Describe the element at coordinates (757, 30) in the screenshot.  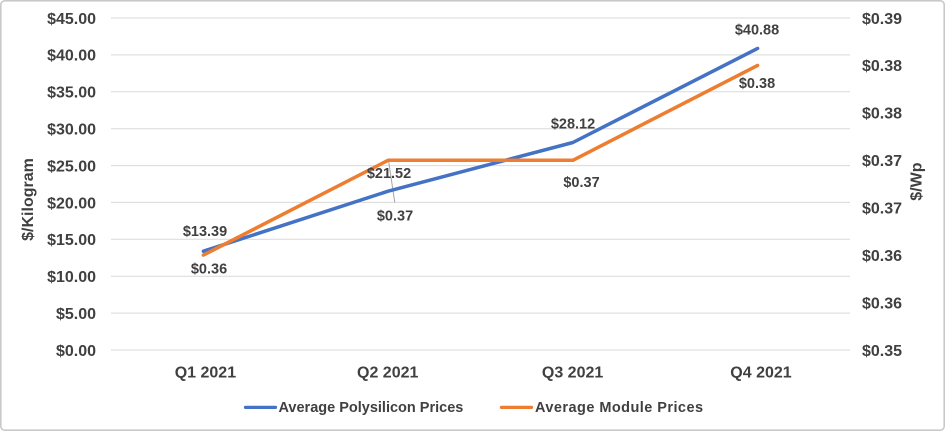
I see `svg-text: $40.88` at that location.